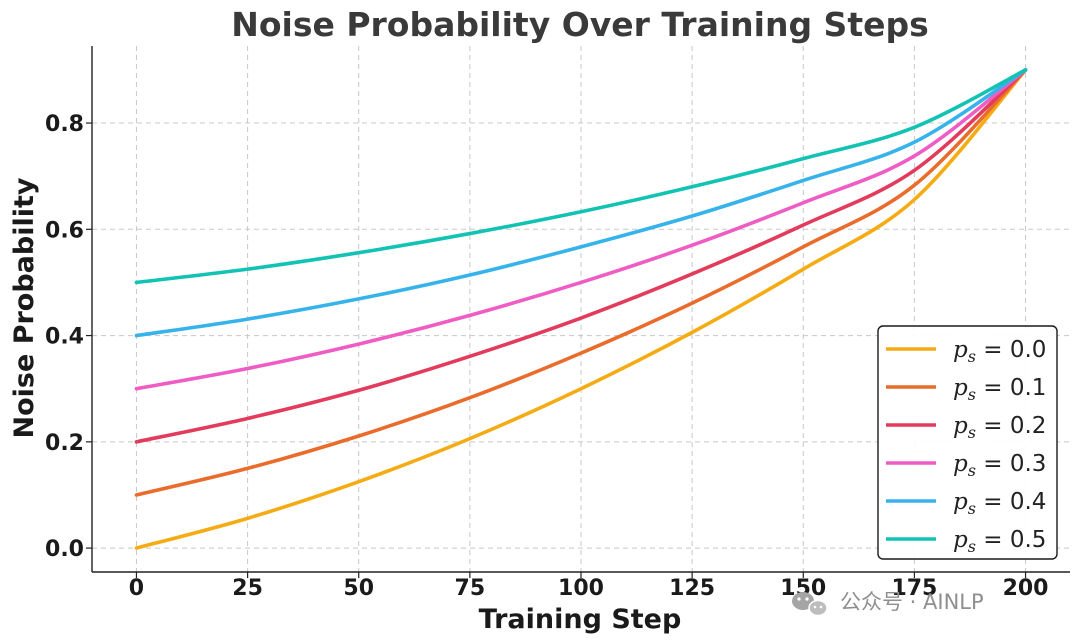 The height and width of the screenshot is (644, 1080). What do you see at coordinates (470, 588) in the screenshot?
I see `x-tick-label: 75` at bounding box center [470, 588].